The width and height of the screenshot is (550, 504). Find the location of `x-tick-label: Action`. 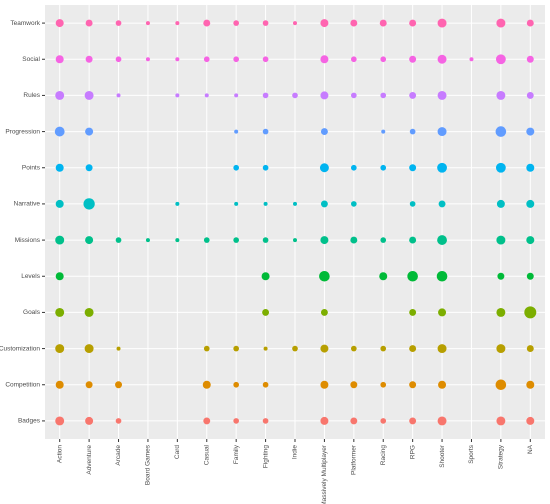

x-tick-label: Action is located at coordinates (59, 454).